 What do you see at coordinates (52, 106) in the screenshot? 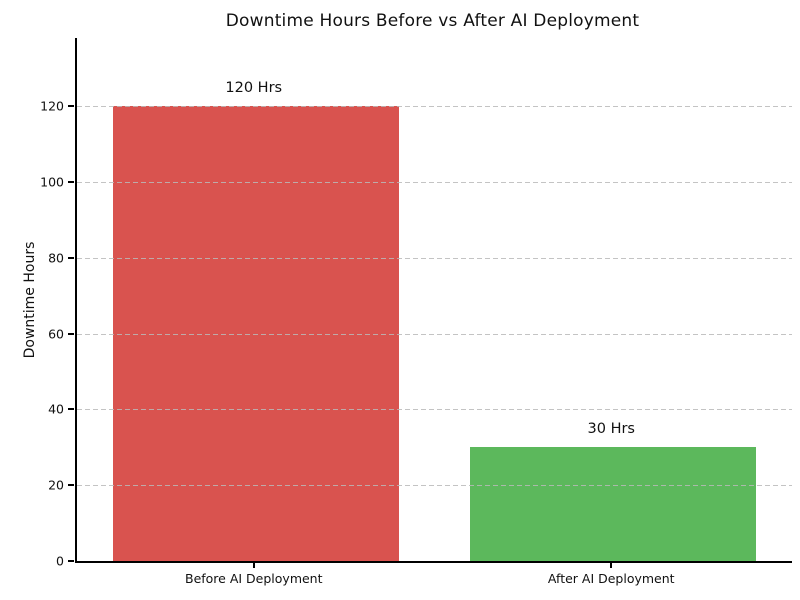
I see `y-tick-label: 120` at bounding box center [52, 106].